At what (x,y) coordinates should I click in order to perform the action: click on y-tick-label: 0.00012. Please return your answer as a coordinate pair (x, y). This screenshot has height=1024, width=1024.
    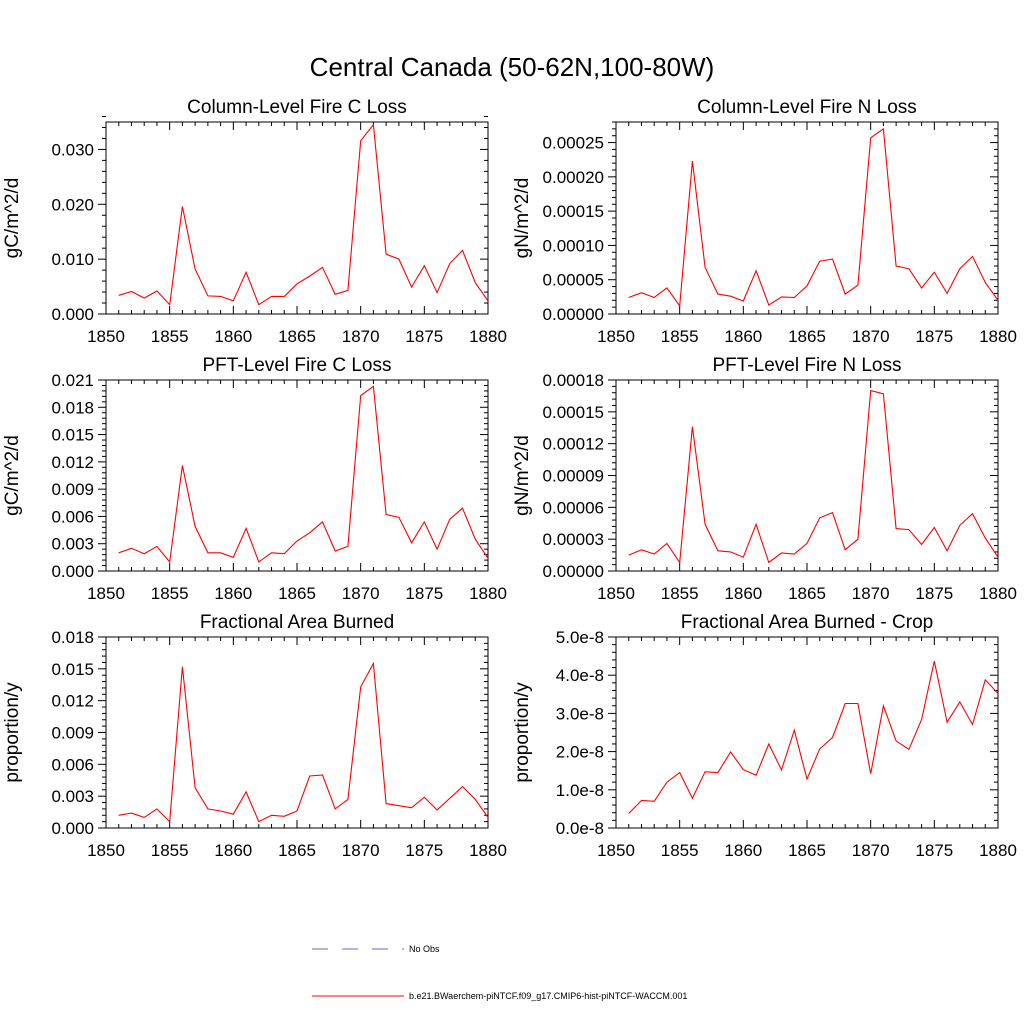
    Looking at the image, I should click on (573, 444).